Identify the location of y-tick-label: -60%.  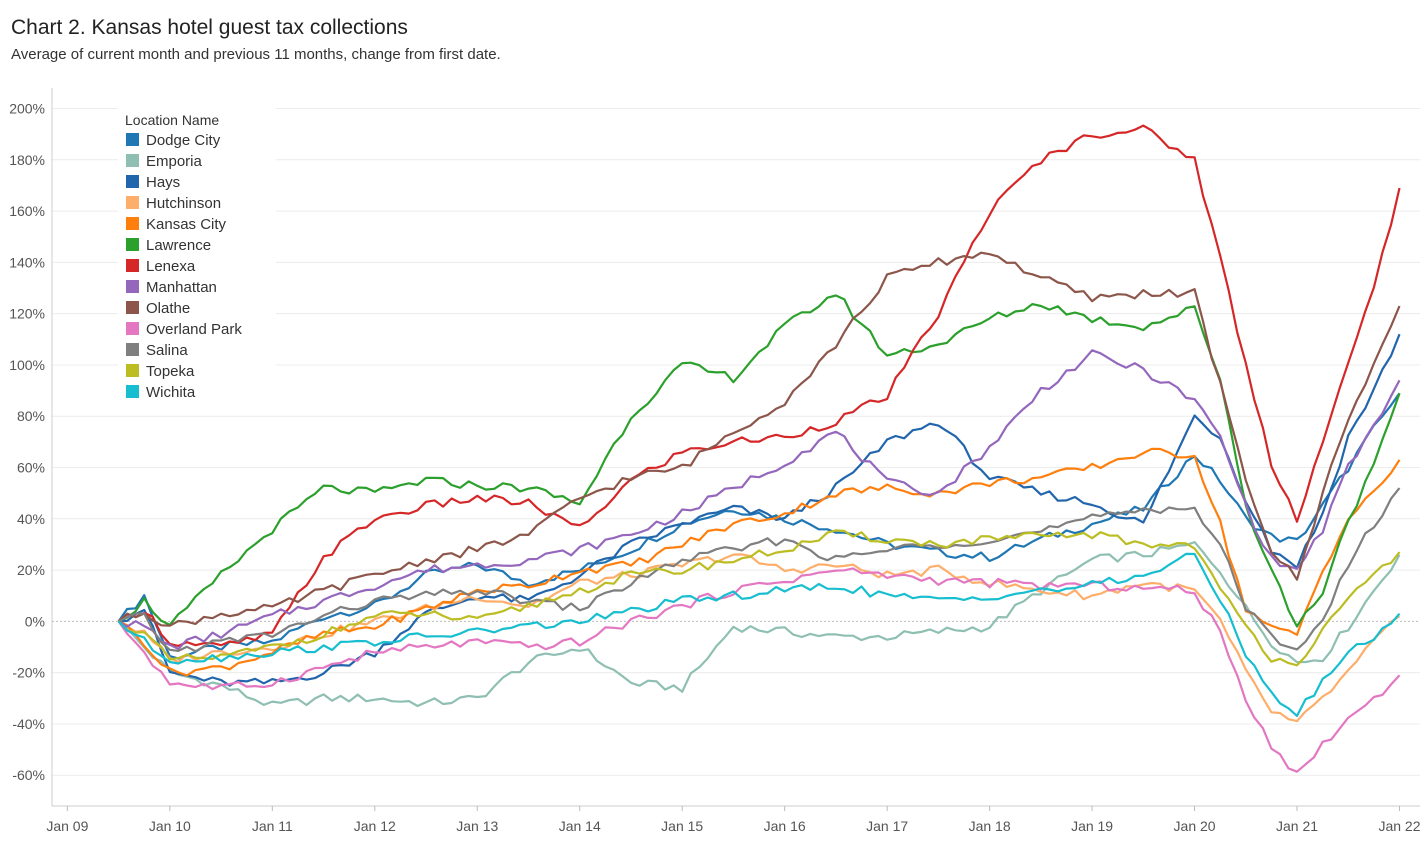
(28, 775).